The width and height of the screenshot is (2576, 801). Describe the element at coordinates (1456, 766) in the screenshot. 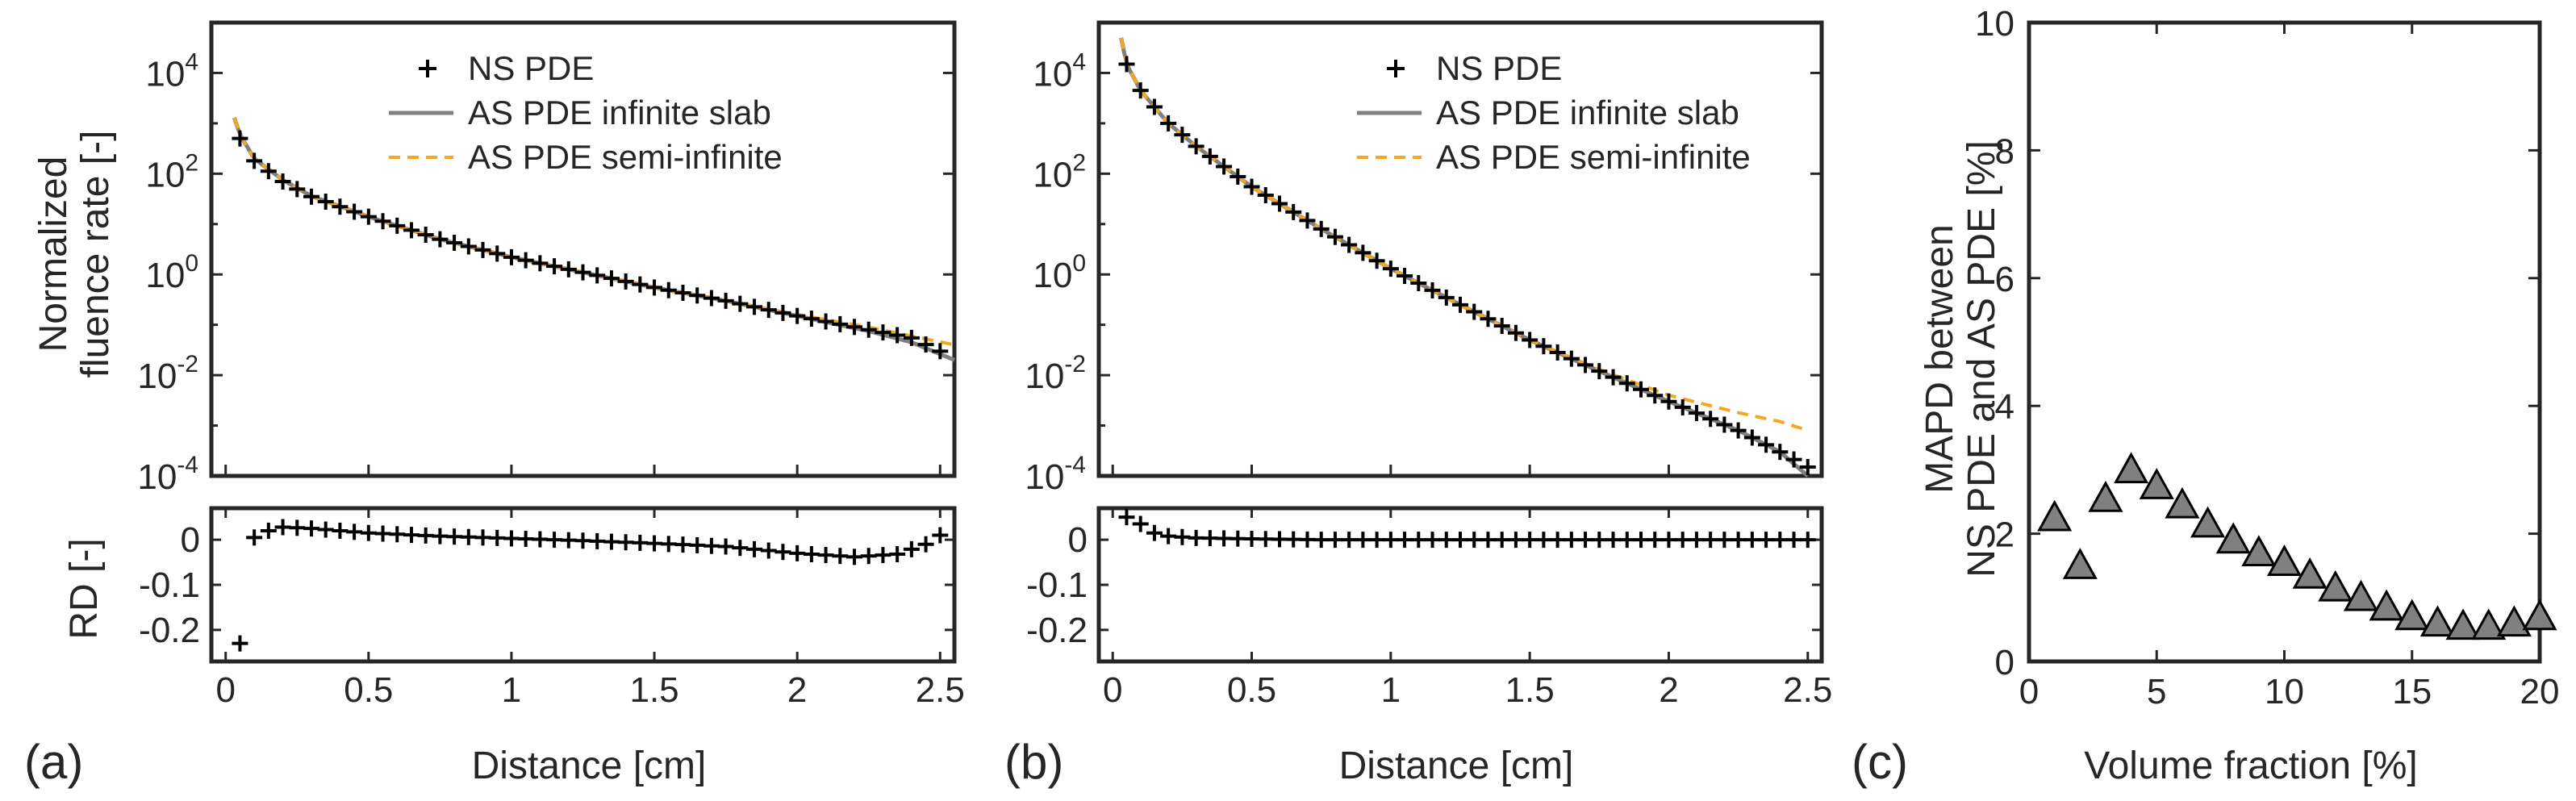

I see `panel-b-xlabel: Distance [cm]` at that location.